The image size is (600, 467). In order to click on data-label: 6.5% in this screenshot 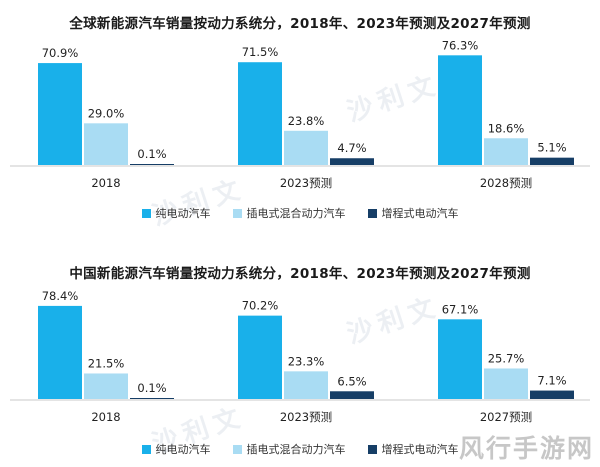, I will do `click(351, 381)`.